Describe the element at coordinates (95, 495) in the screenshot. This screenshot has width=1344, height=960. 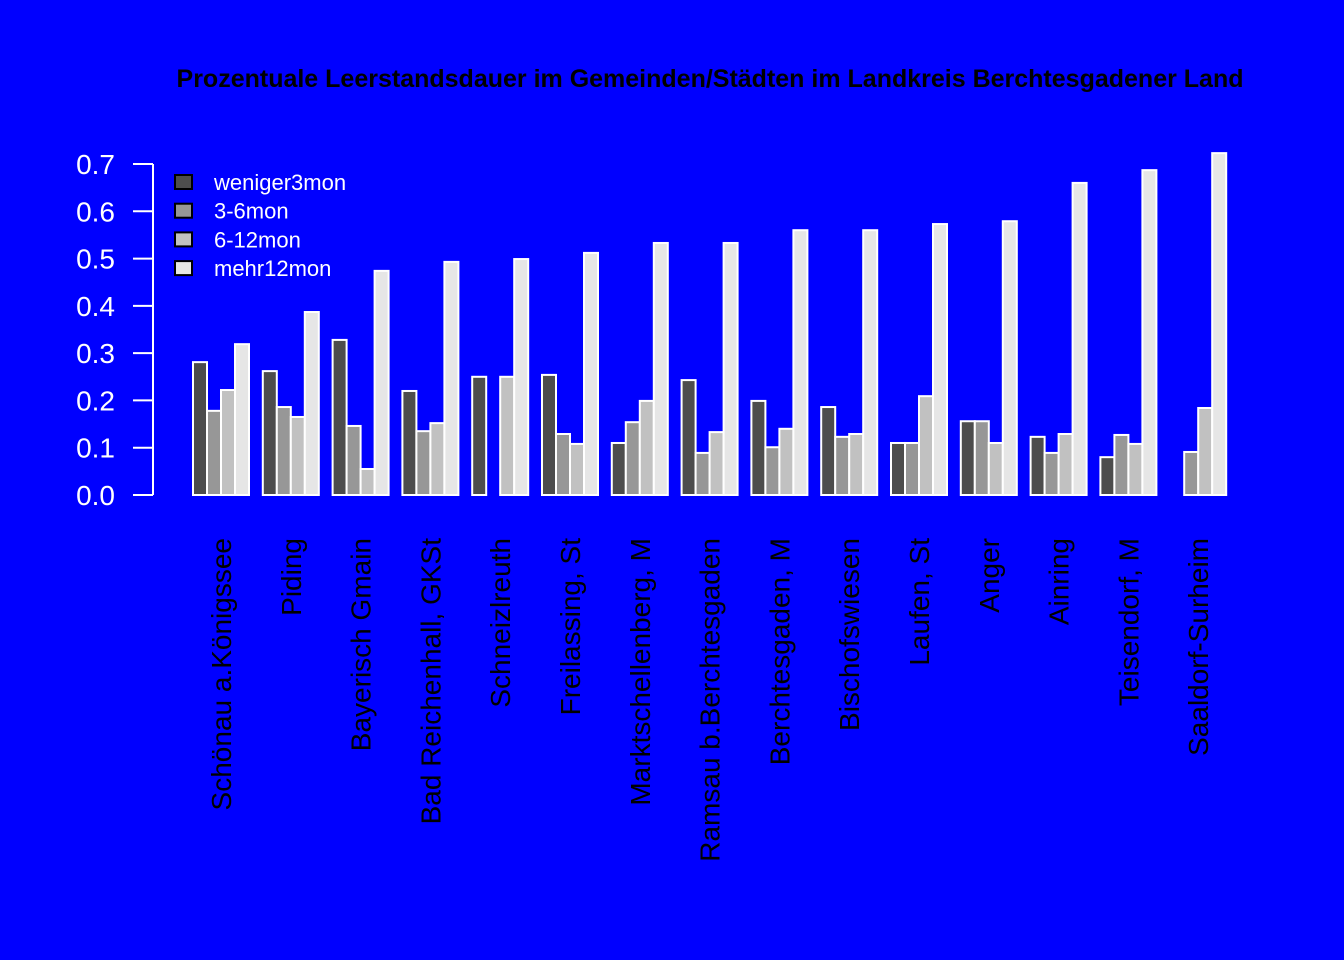
I see `y-tick-label: 0.0` at that location.